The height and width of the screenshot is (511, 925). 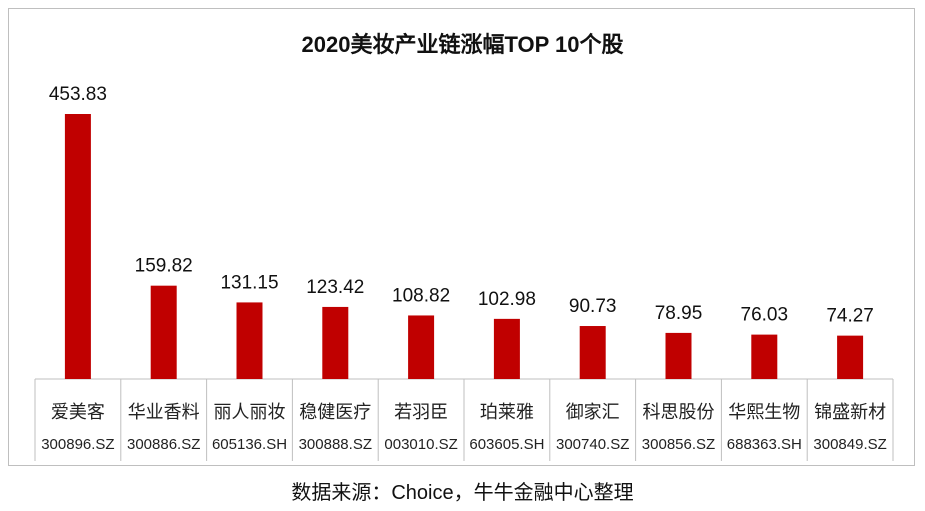 What do you see at coordinates (335, 287) in the screenshot?
I see `data-label: 123.42` at bounding box center [335, 287].